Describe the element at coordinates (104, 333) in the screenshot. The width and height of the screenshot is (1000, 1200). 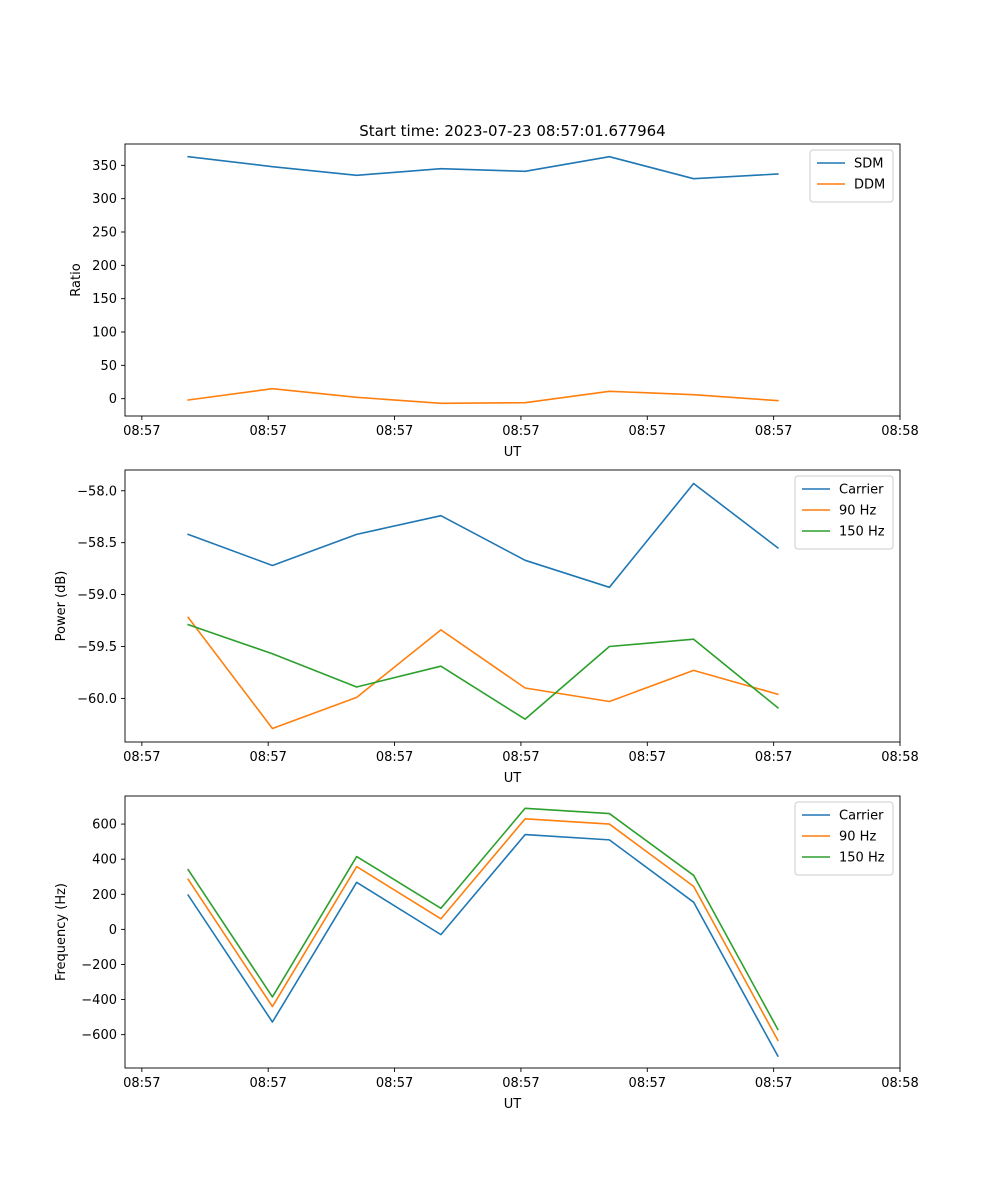
I see `ratio-y-tick-label: 100` at that location.